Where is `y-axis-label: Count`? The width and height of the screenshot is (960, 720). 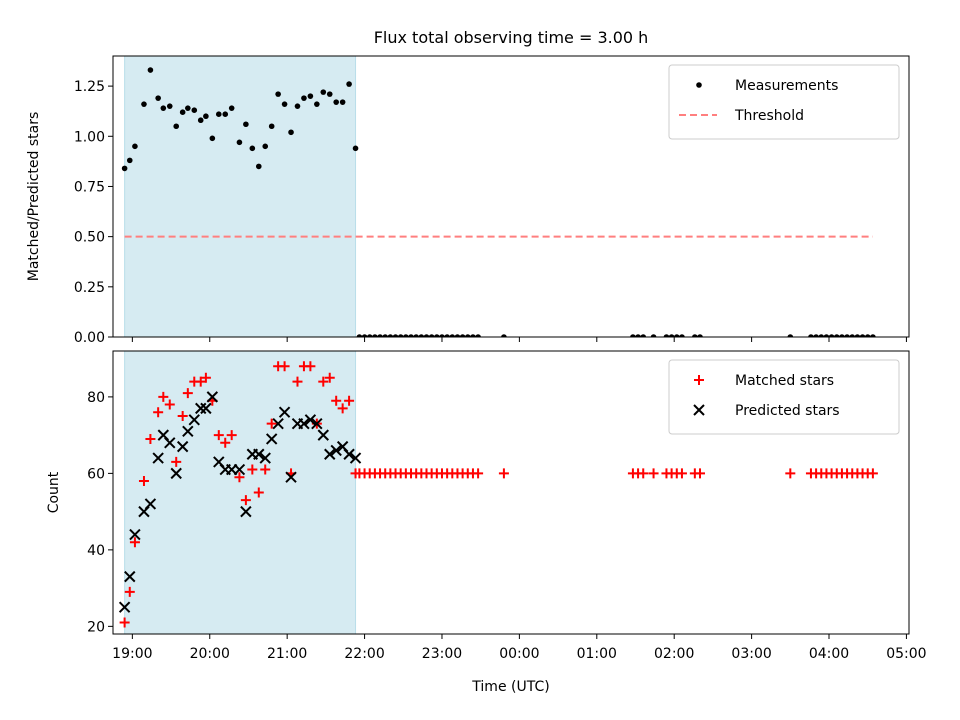
y-axis-label: Count is located at coordinates (54, 492).